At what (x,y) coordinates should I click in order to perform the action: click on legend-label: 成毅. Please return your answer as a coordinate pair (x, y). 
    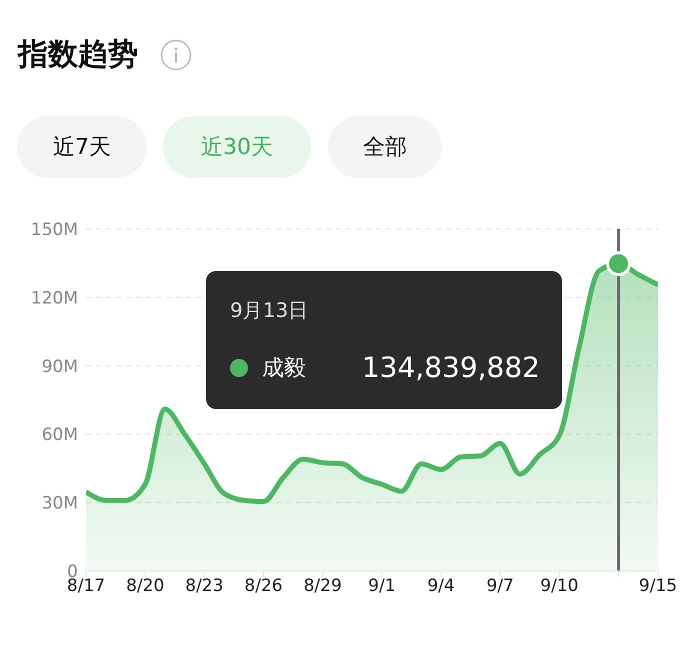
    Looking at the image, I should click on (284, 368).